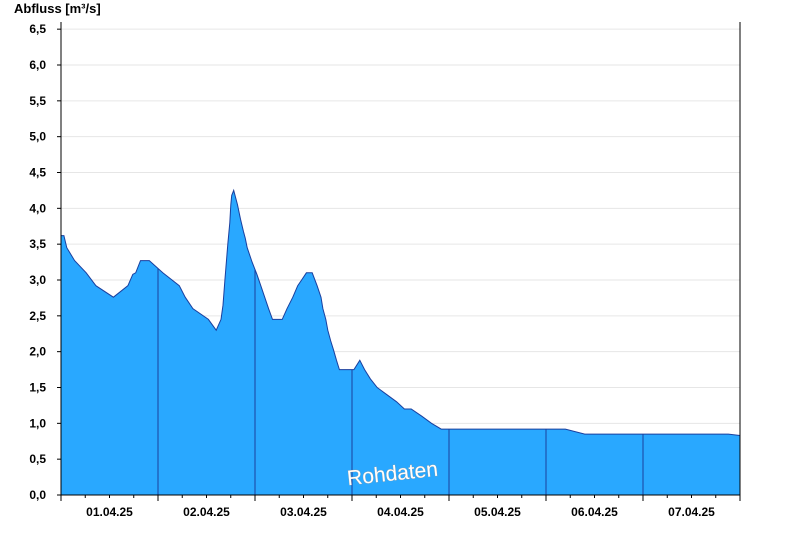  Describe the element at coordinates (57, 8) in the screenshot. I see `y-axis-title: Abfluss [m³/s]` at that location.